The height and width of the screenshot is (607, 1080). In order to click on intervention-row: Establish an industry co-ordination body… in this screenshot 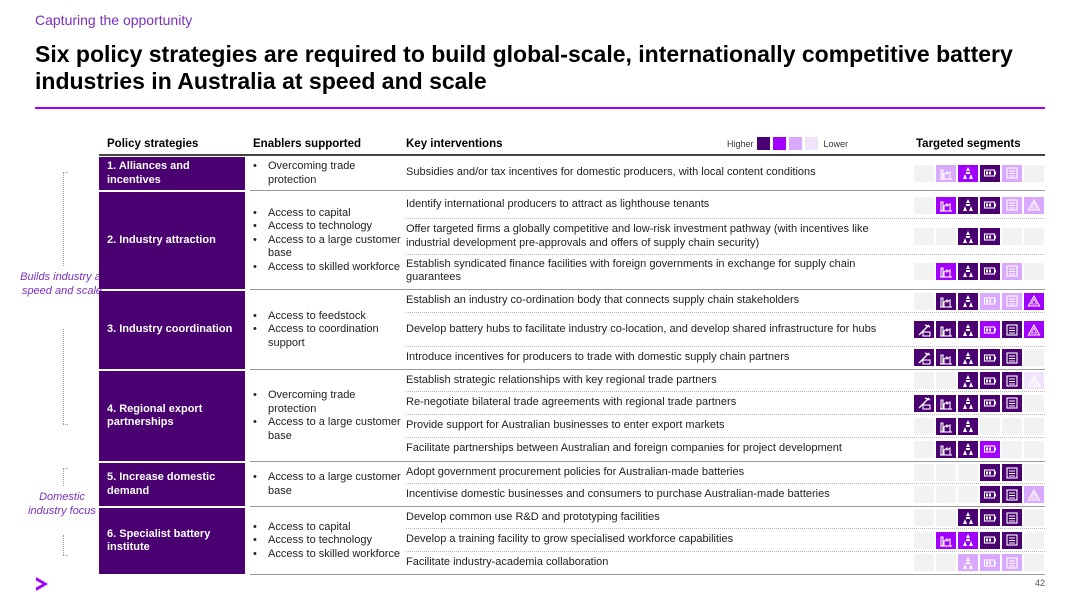, I will do `click(651, 301)`.